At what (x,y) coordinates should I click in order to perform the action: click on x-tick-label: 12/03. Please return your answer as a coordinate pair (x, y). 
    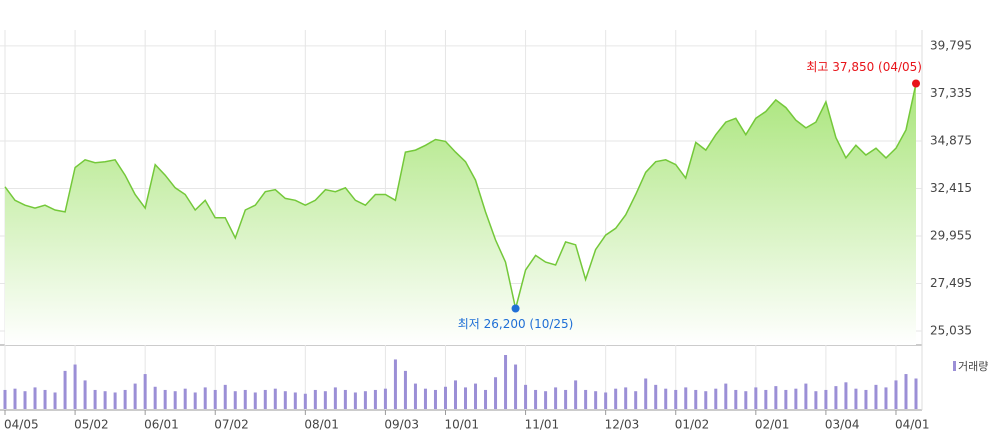
    Looking at the image, I should click on (622, 425).